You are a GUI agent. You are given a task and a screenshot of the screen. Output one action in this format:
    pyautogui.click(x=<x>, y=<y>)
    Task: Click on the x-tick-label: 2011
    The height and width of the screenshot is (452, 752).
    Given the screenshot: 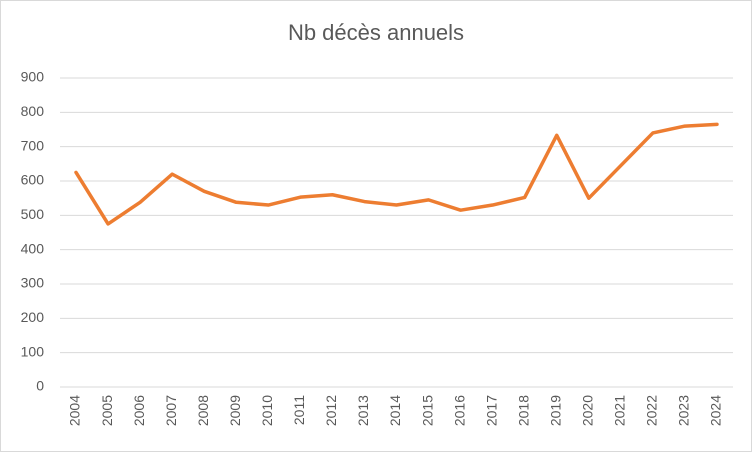 What is the action you would take?
    pyautogui.click(x=299, y=410)
    